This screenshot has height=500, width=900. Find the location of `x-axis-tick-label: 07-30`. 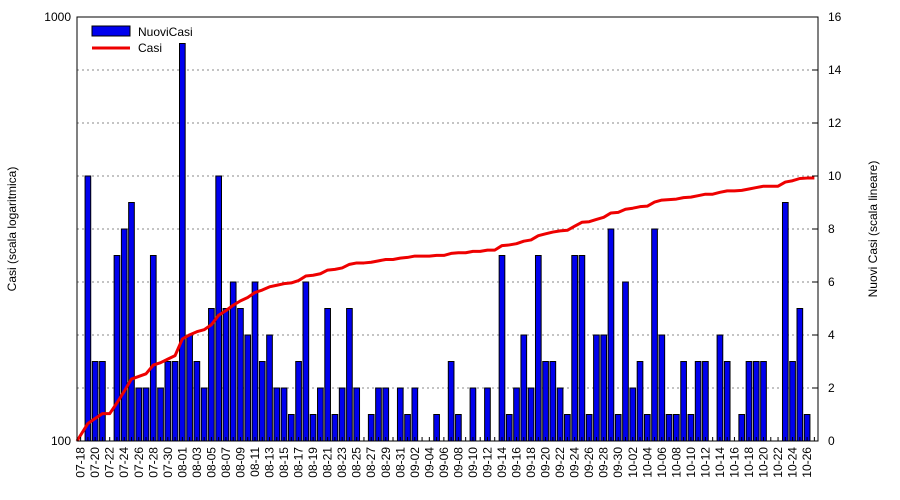

x-axis-tick-label: 07-30 is located at coordinates (168, 462).